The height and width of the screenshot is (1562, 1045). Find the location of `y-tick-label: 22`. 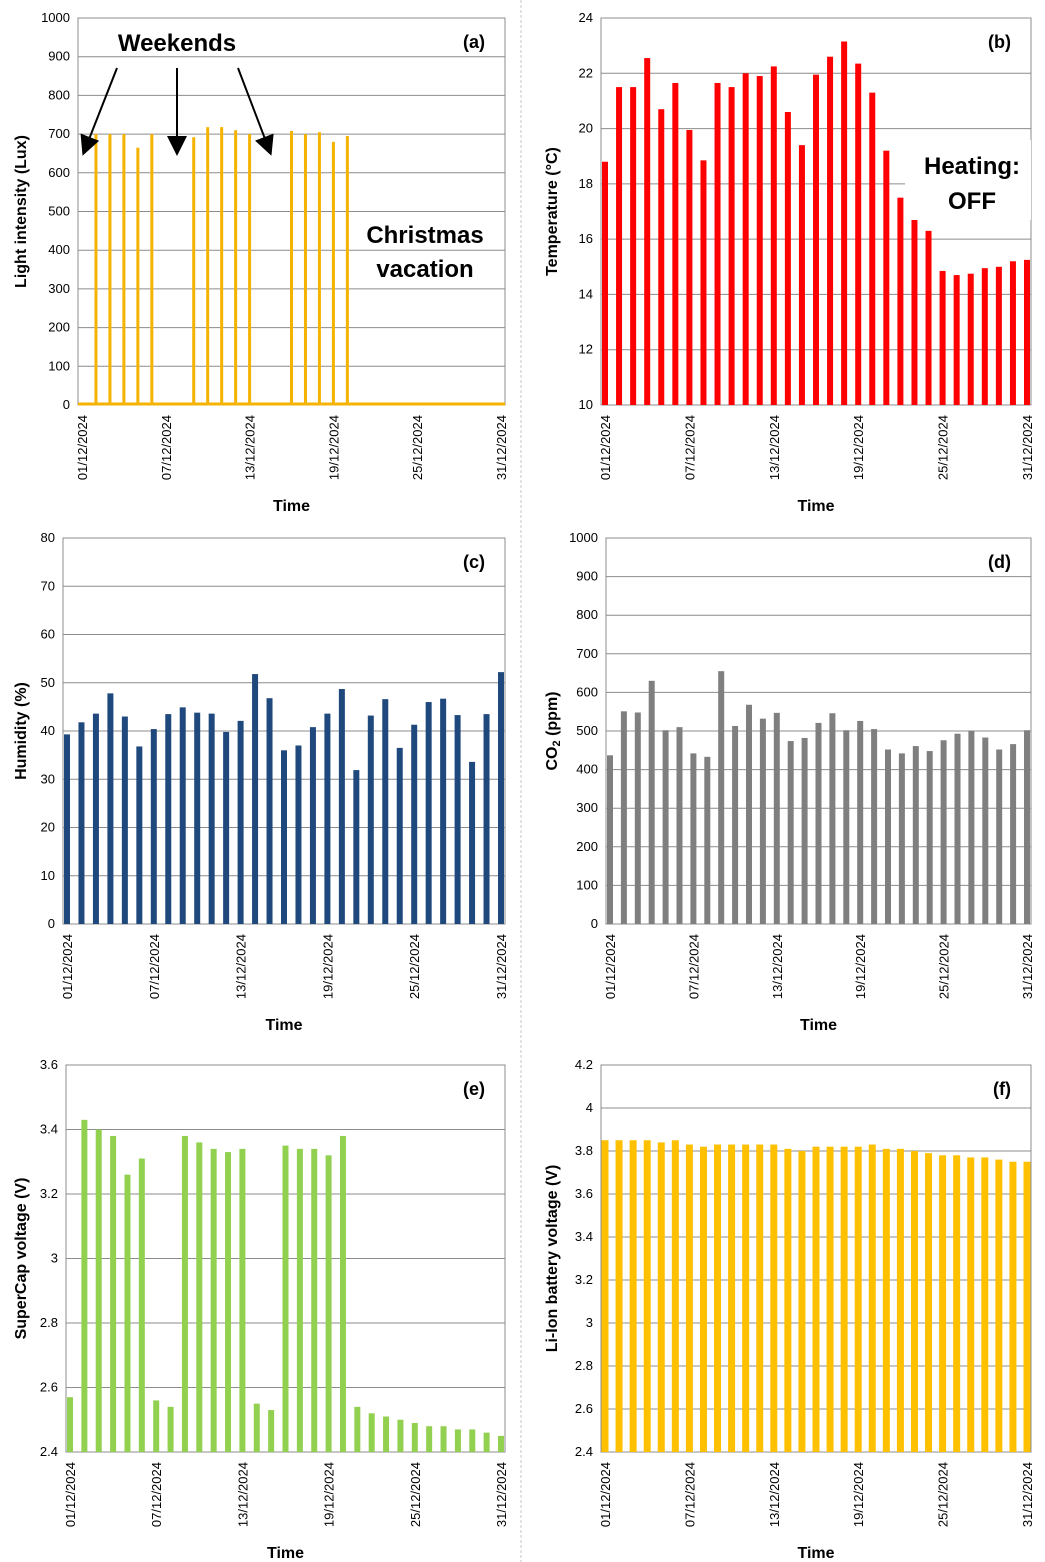

y-tick-label: 22 is located at coordinates (586, 72).